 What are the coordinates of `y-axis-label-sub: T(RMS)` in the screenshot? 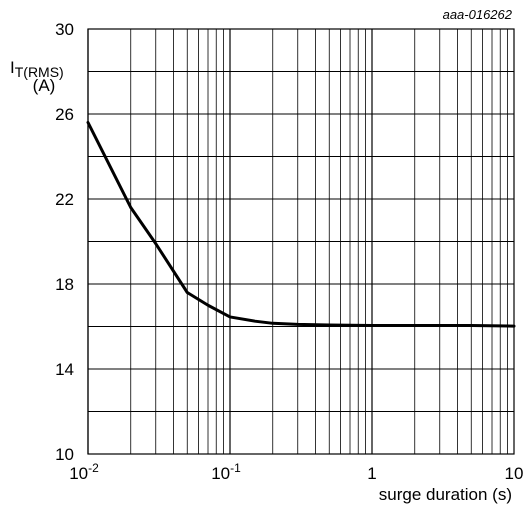 It's located at (39, 72).